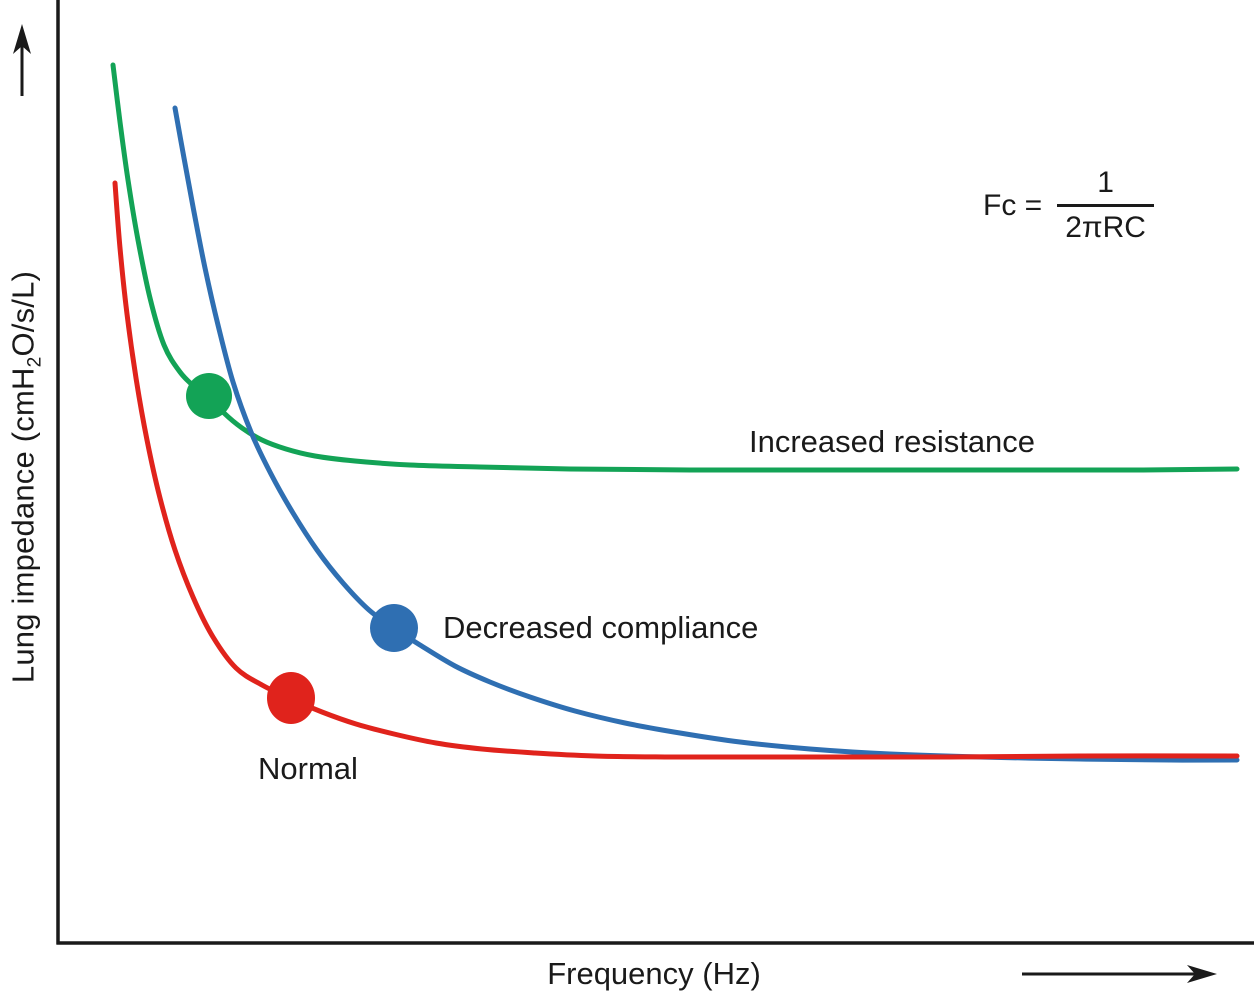  I want to click on corner-frequency-formula: Fc = 1 2πRC, so click(1068, 205).